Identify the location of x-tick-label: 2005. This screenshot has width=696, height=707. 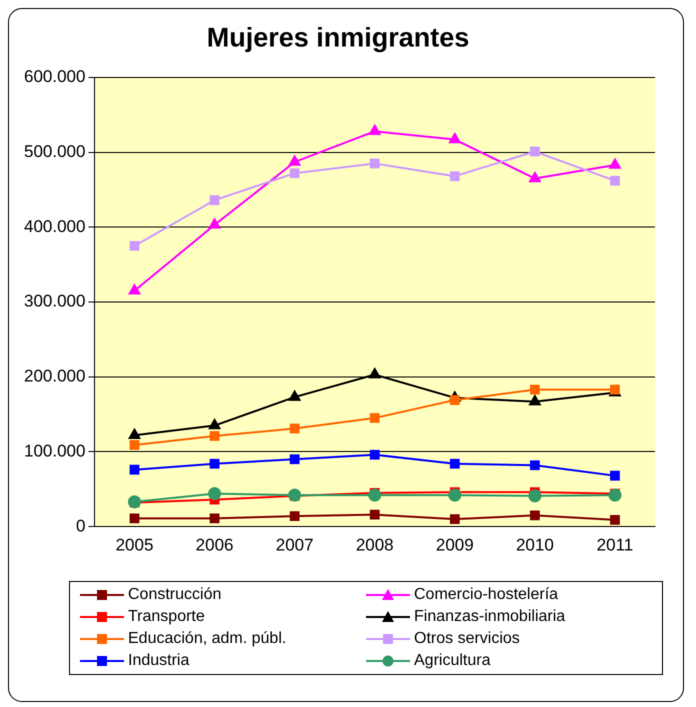
(135, 544).